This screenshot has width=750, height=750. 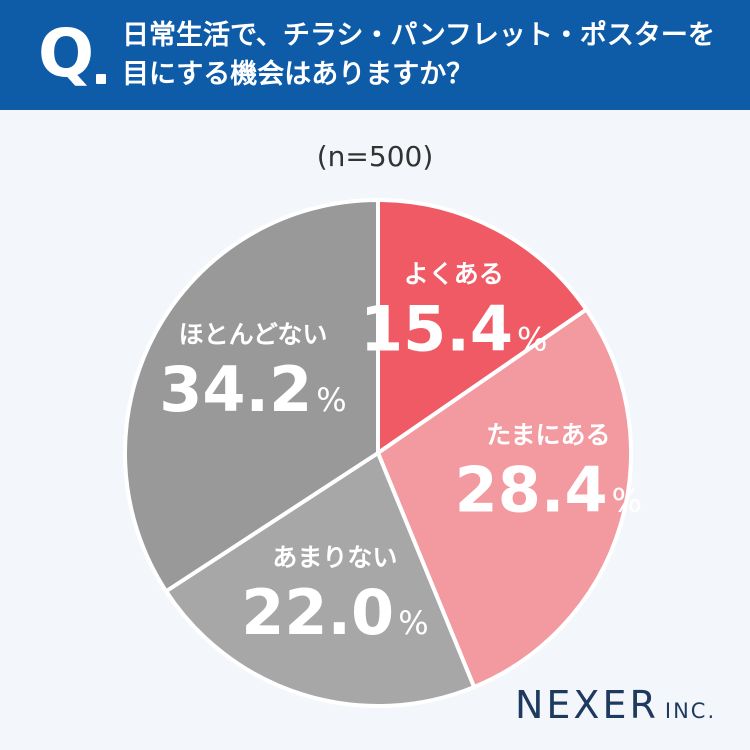 I want to click on question-mark: Q, so click(x=66, y=53).